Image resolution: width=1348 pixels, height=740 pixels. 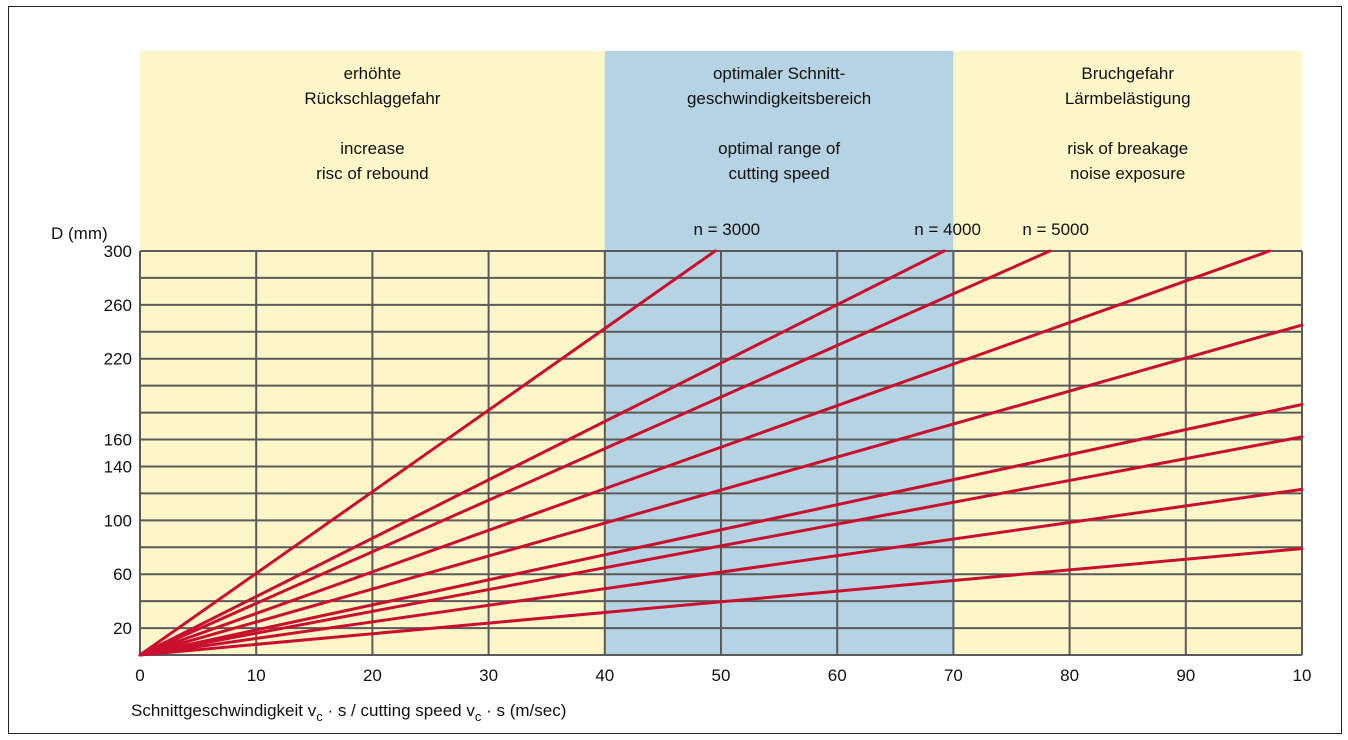 What do you see at coordinates (779, 148) in the screenshot?
I see `zone-1-line-3: optimal range of` at bounding box center [779, 148].